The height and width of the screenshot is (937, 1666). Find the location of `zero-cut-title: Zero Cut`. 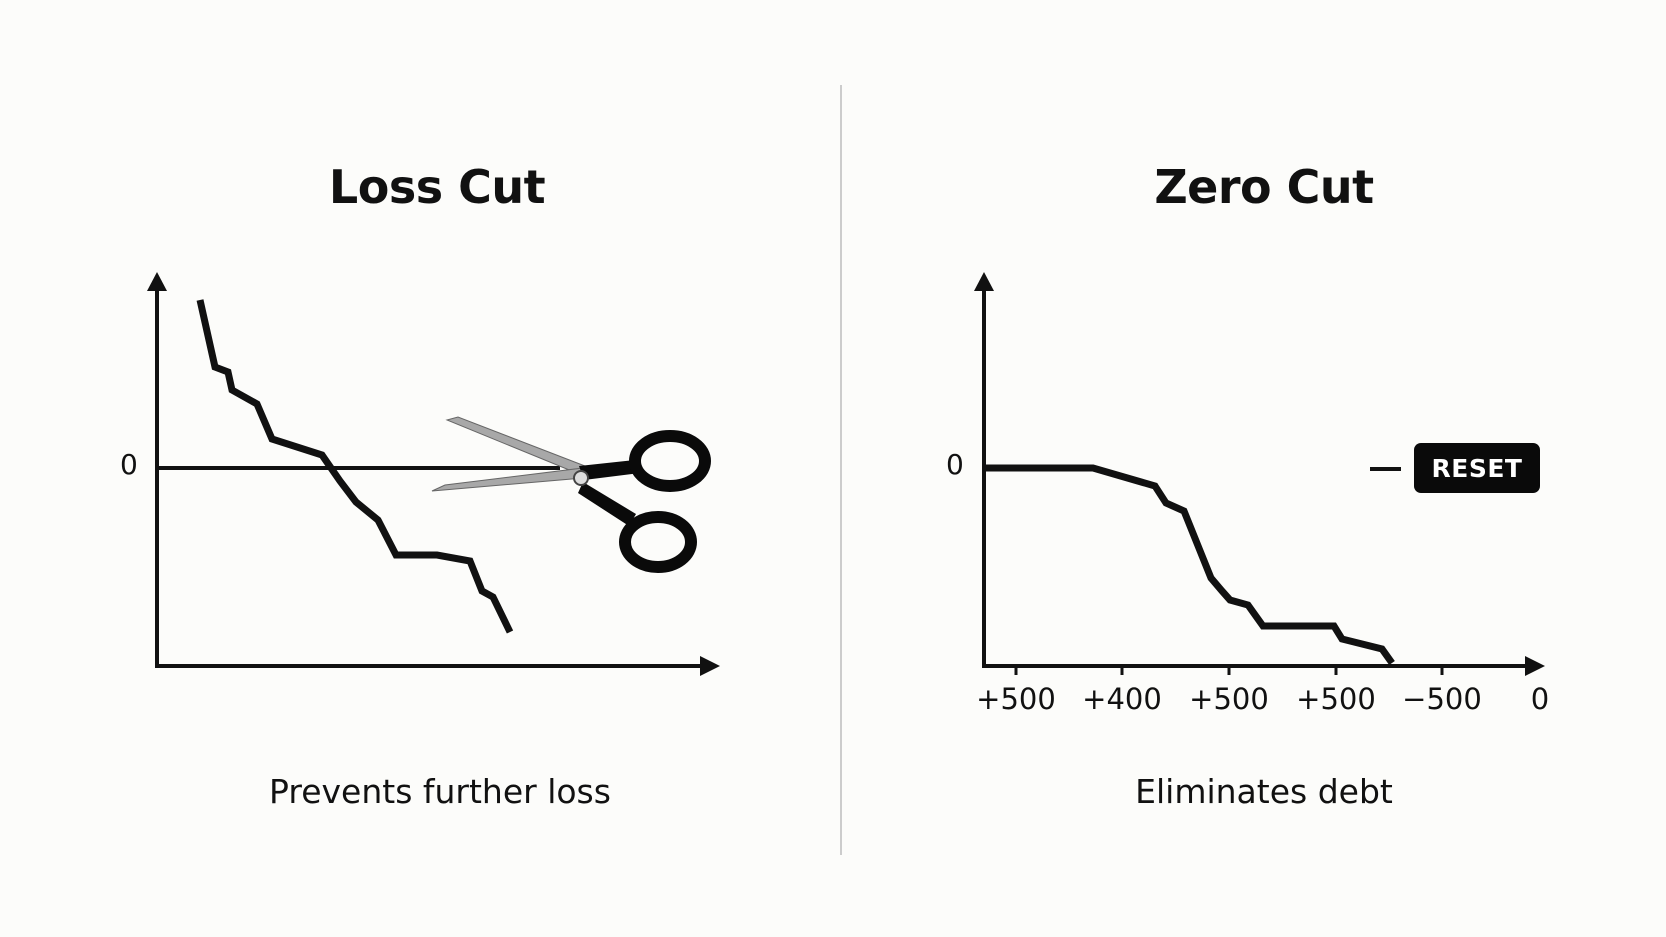

zero-cut-title: Zero Cut is located at coordinates (1264, 187).